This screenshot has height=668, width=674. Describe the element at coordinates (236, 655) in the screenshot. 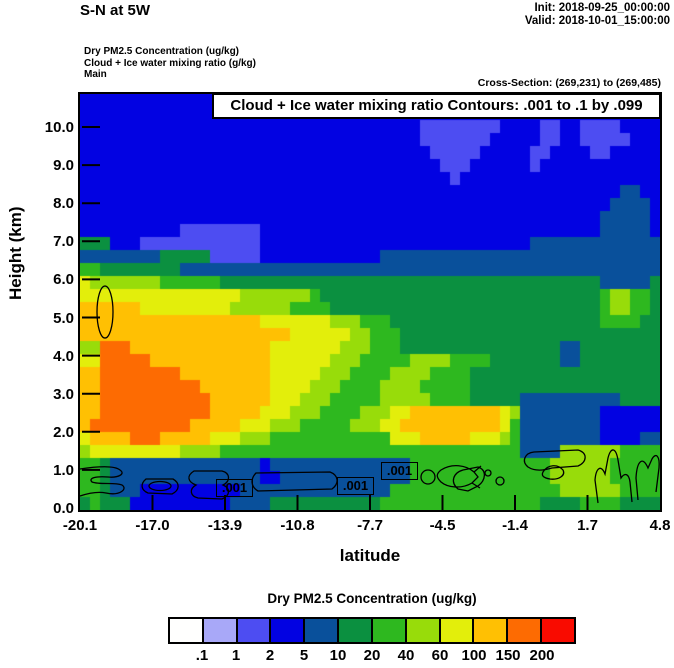

I see `colorbar-tick-label: 1` at that location.